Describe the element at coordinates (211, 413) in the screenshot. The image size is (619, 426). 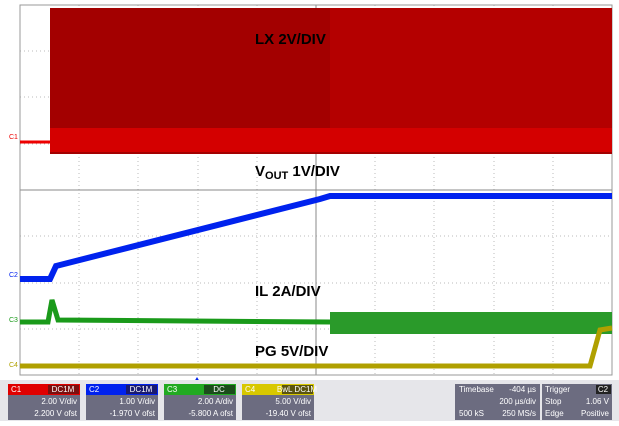
I see `channel-offset: -5.800 A ofst` at that location.